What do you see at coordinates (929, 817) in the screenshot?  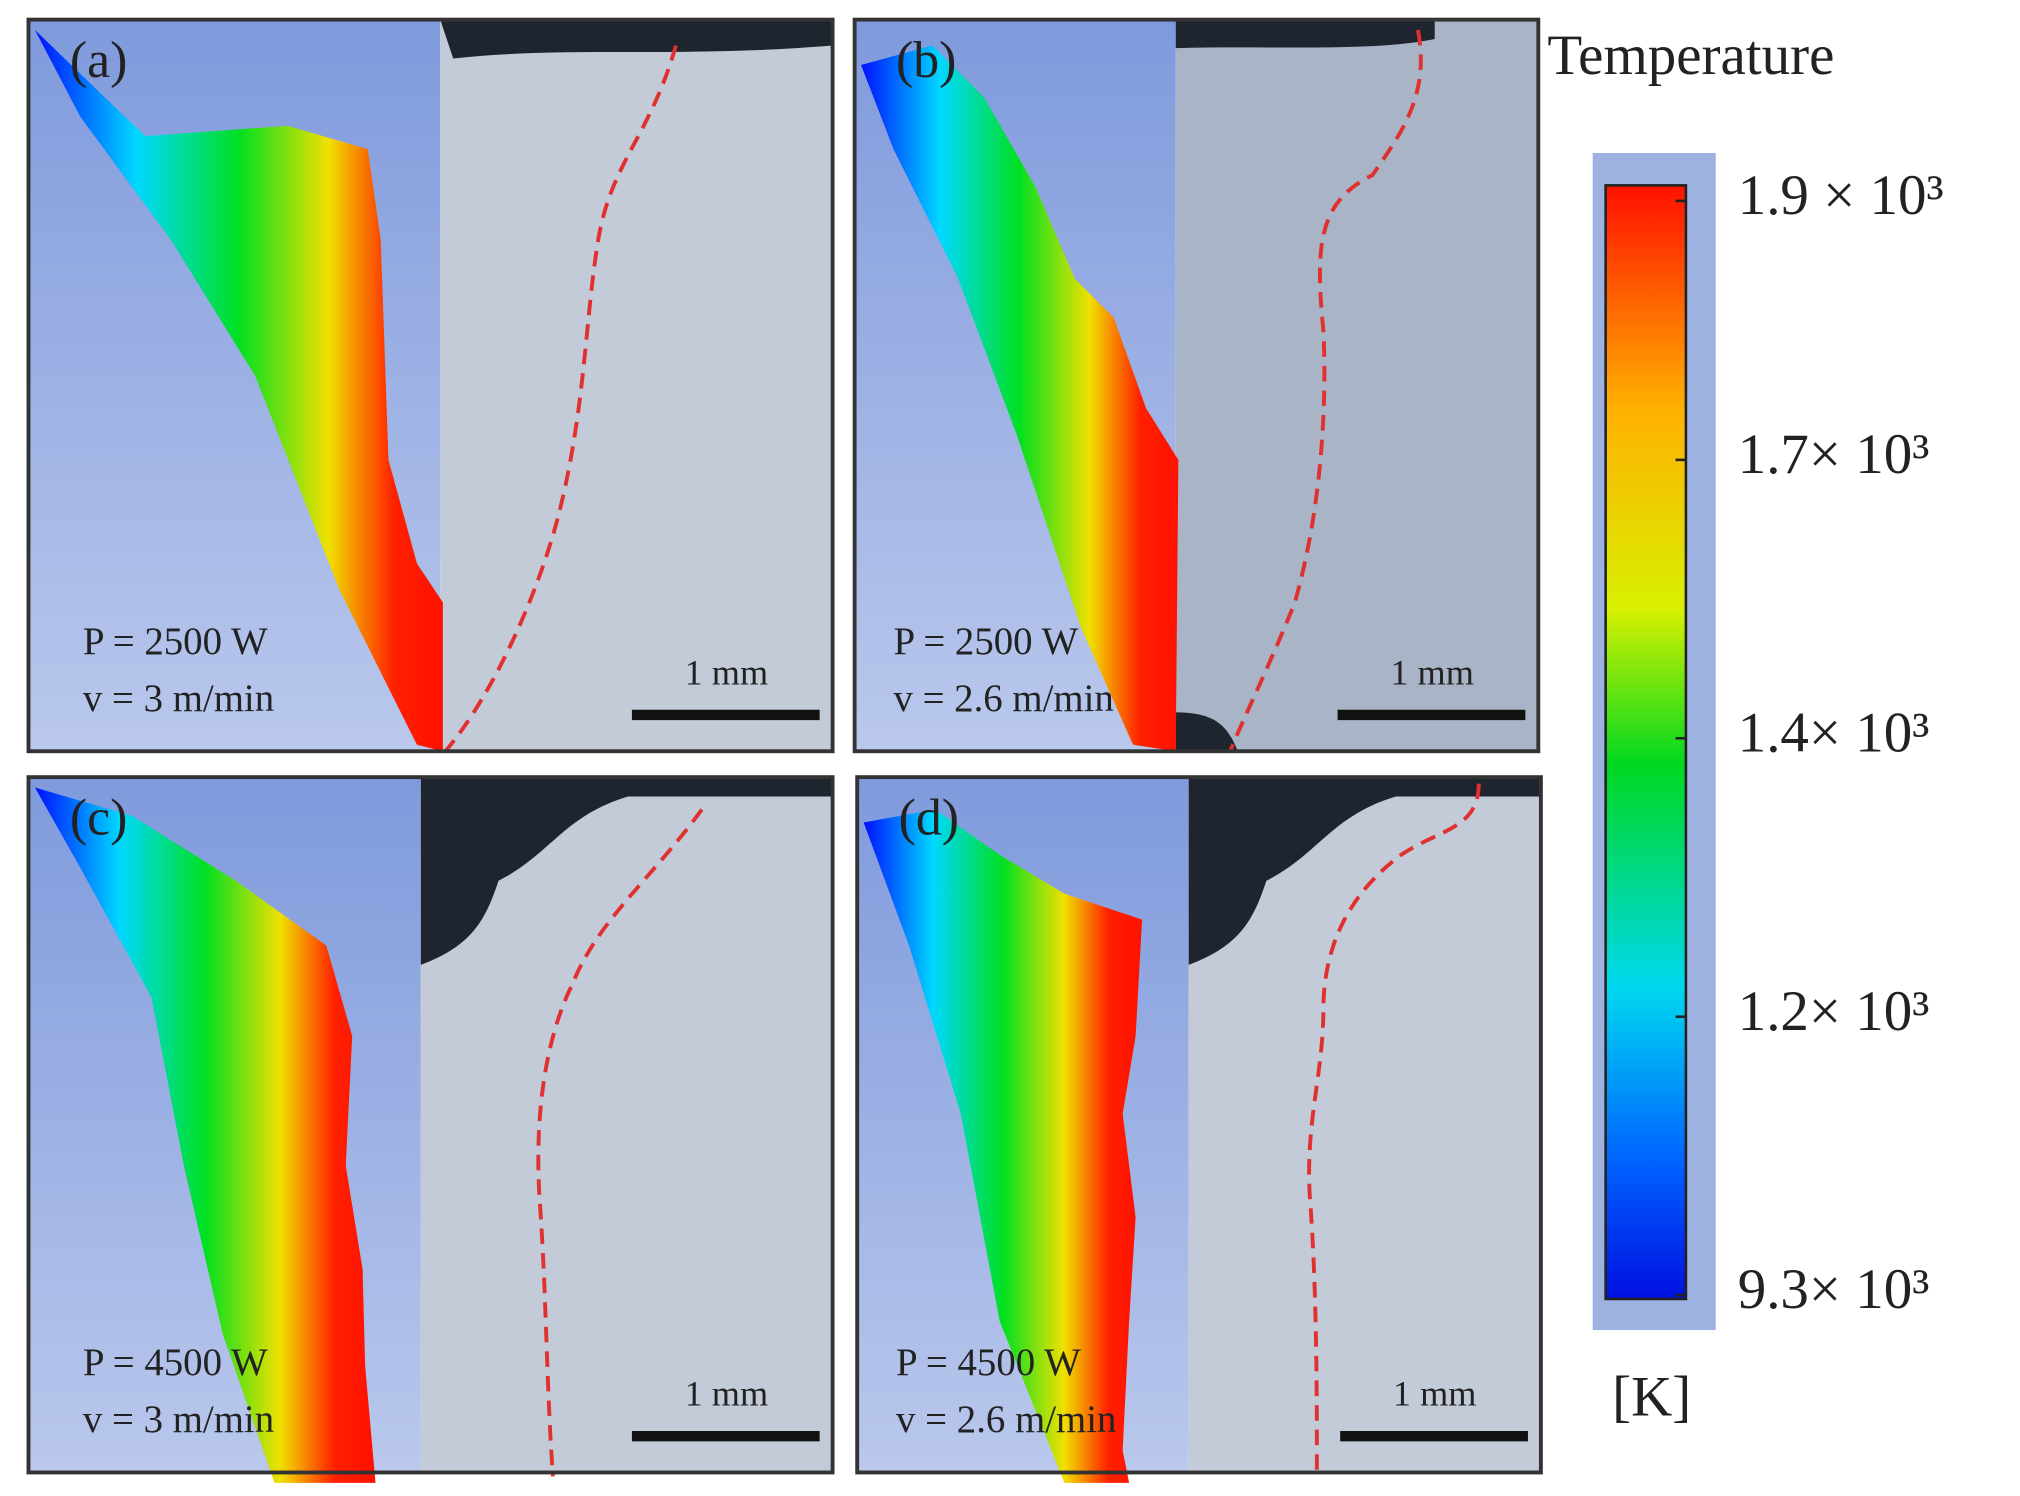 I see `panel-label: (d)` at bounding box center [929, 817].